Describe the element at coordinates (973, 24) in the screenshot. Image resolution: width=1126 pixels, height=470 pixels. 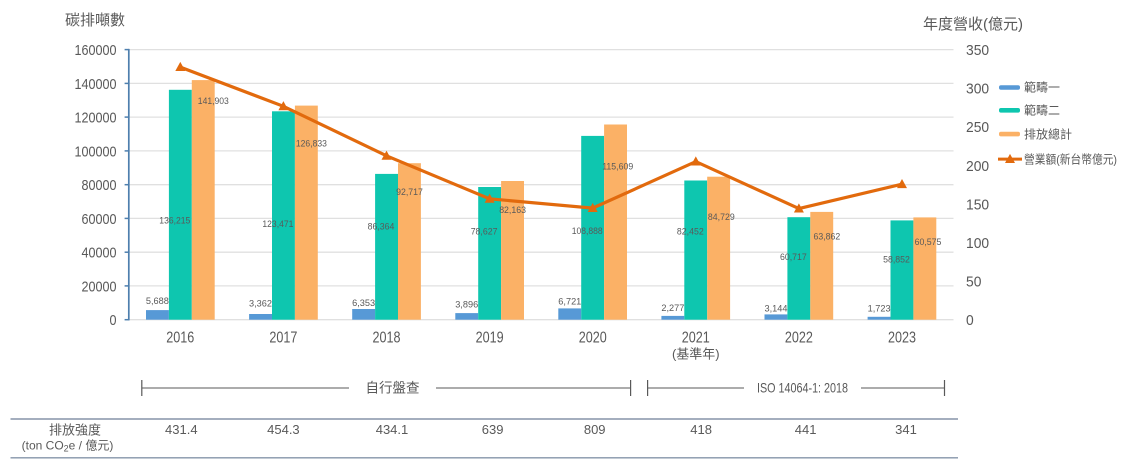
I see `svg-text: 年度營收(億元)` at that location.